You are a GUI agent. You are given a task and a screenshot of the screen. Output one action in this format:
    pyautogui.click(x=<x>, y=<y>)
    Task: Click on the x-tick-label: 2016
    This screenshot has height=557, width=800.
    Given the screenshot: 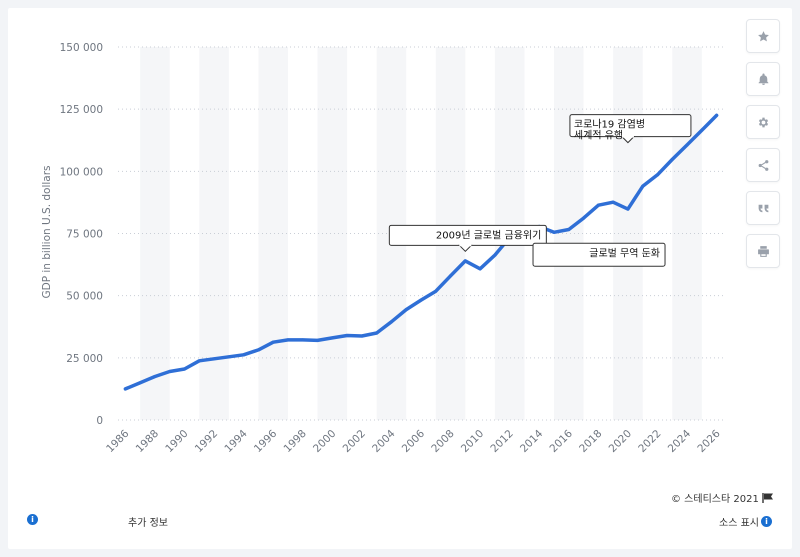 What is the action you would take?
    pyautogui.click(x=562, y=441)
    